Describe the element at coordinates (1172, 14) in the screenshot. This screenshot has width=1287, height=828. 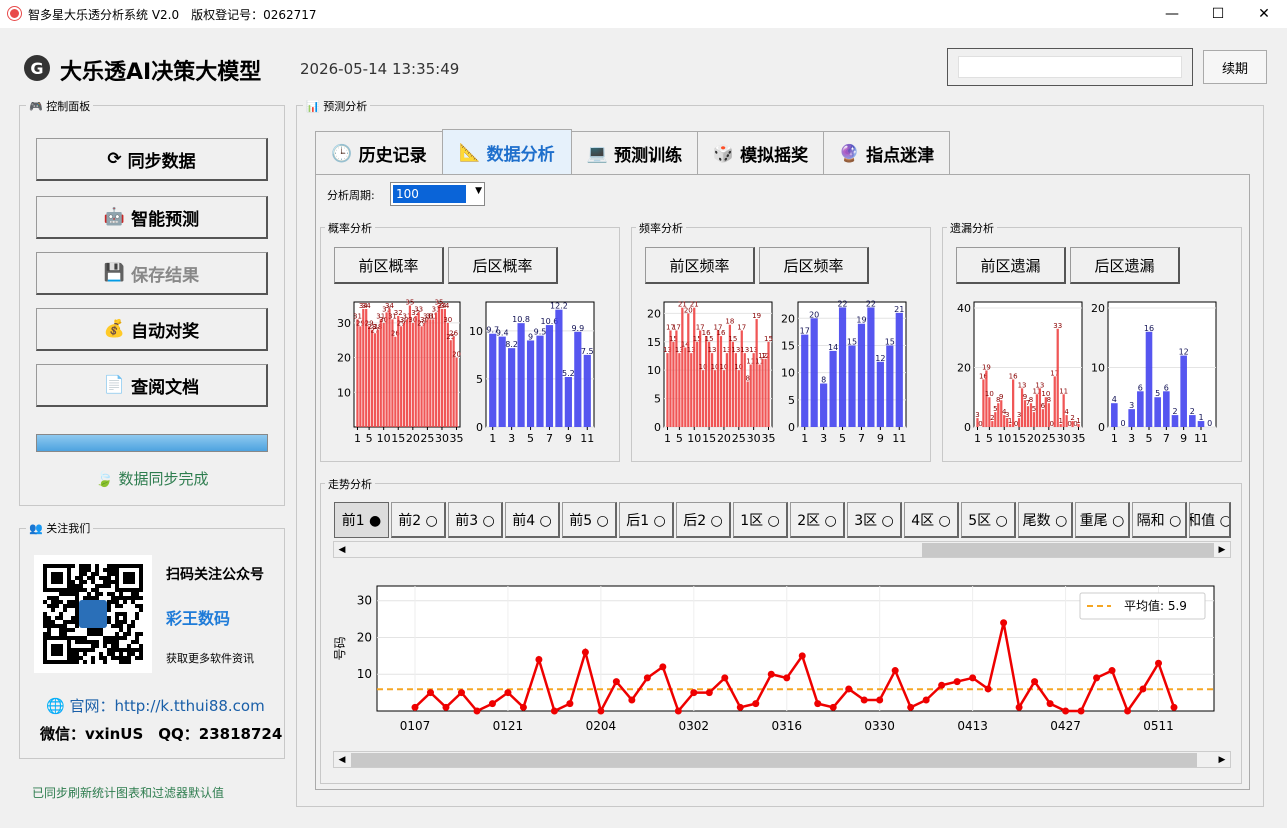
I see `minimize-button: —` at that location.